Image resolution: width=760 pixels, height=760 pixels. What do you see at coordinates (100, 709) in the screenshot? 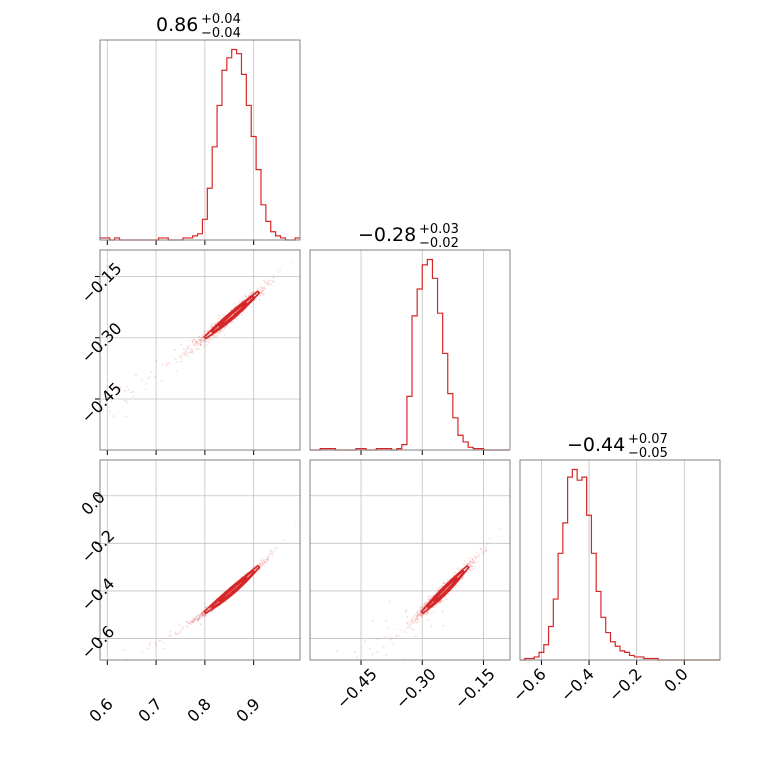
I see `xtick-label-p0-0: 0.6` at bounding box center [100, 709].